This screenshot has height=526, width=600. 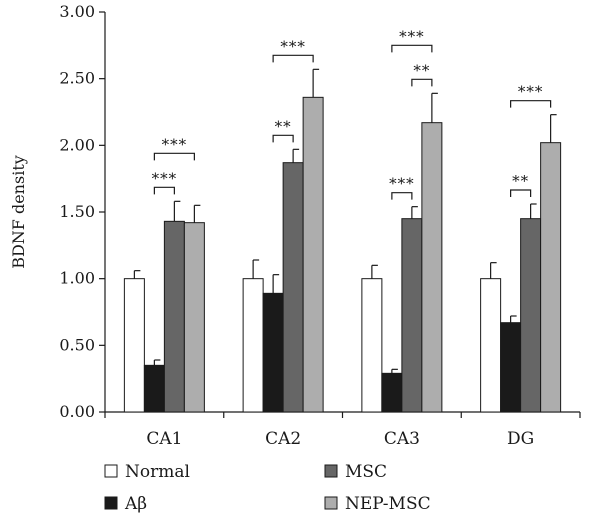 What do you see at coordinates (135, 504) in the screenshot?
I see `legend-label: Aβ` at bounding box center [135, 504].